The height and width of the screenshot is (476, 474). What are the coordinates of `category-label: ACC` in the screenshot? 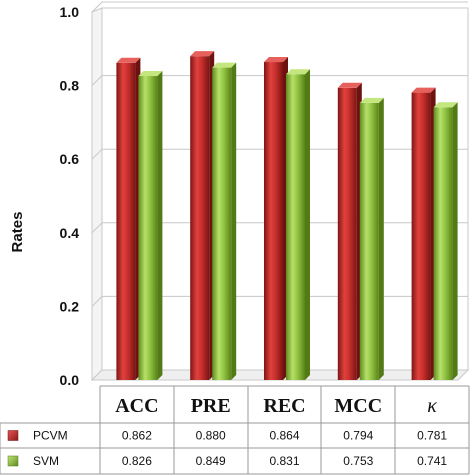 It's located at (136, 406).